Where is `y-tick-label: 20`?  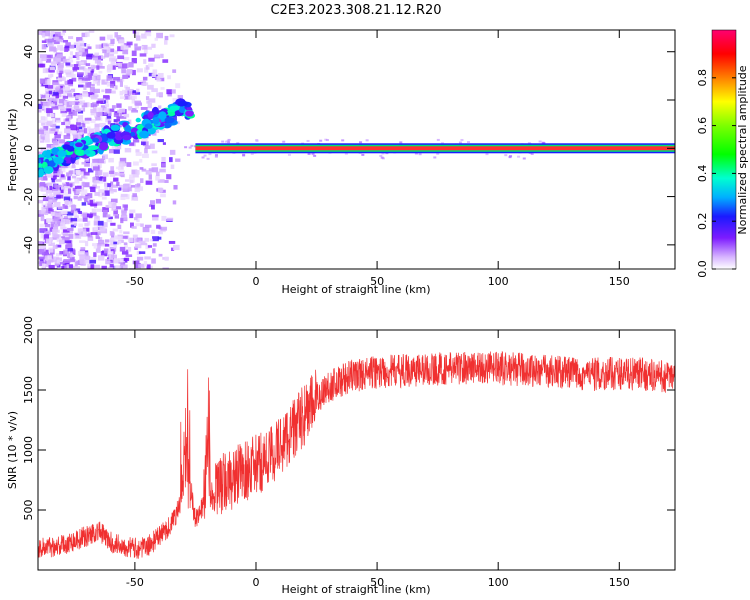 y-tick-label: 20 is located at coordinates (28, 100).